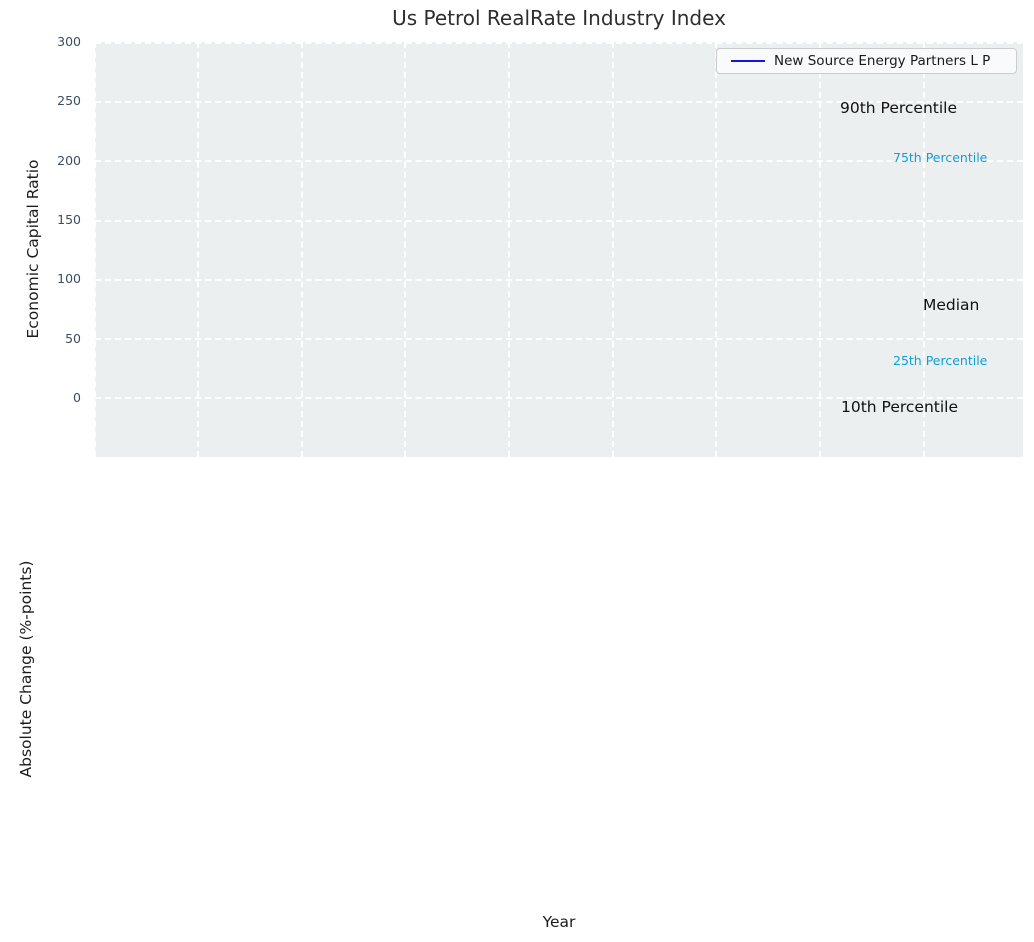 This screenshot has width=1034, height=942. Describe the element at coordinates (33, 249) in the screenshot. I see `y-axis-label-top: Economic Capital Ratio` at that location.